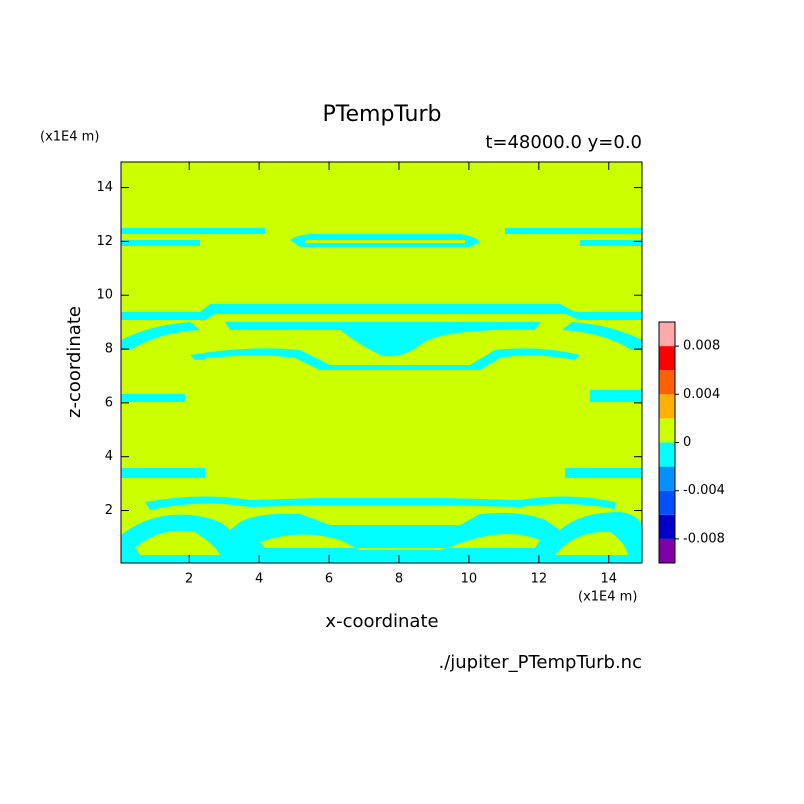 Image resolution: width=804 pixels, height=804 pixels. I want to click on x-label: x-coordinate, so click(381, 621).